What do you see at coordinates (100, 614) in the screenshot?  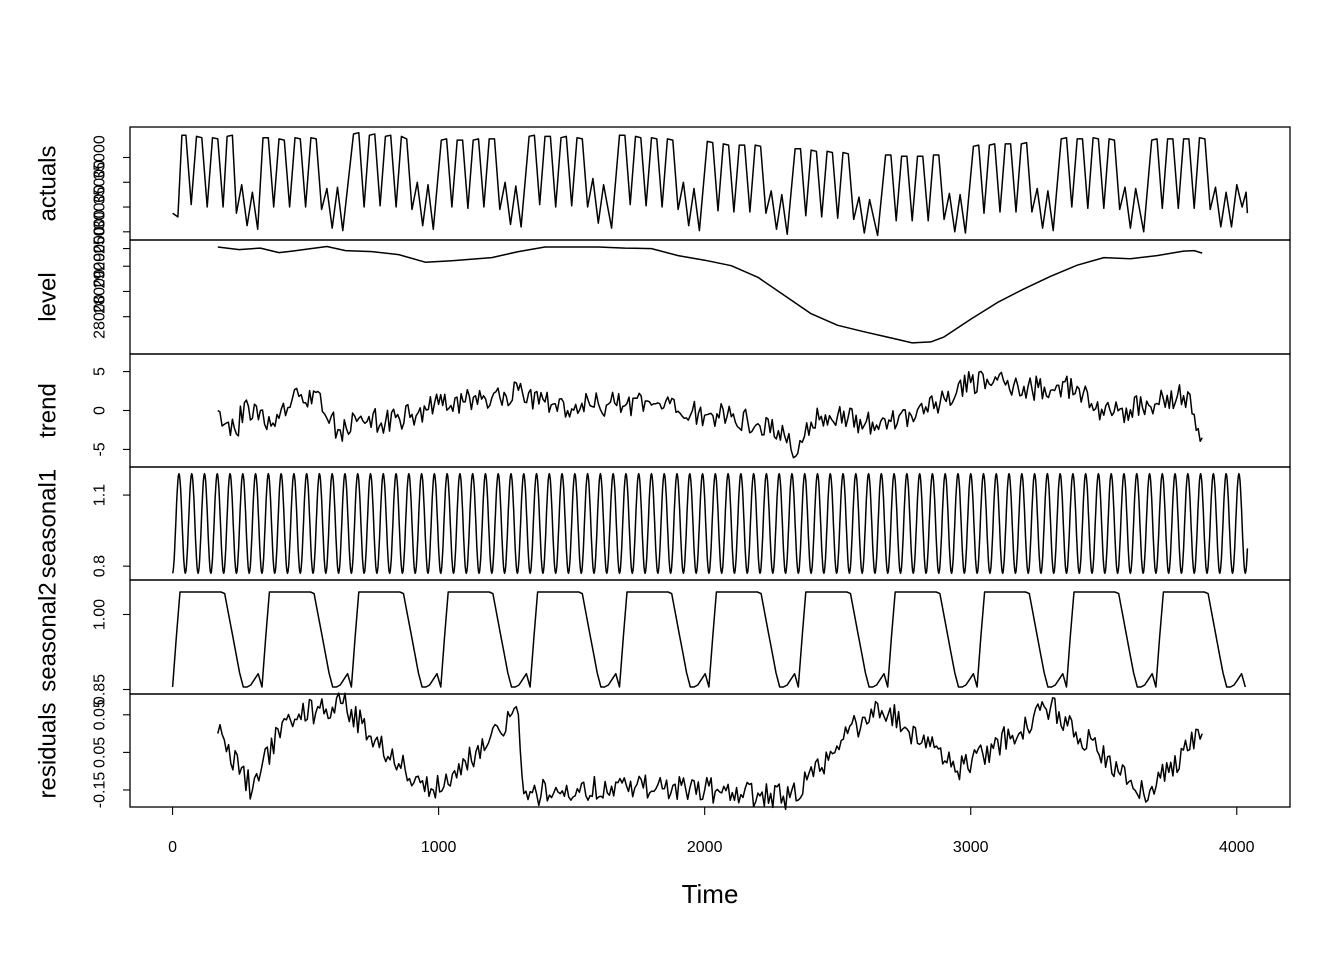 I see `ytick-label-seasonal2: 1.00` at bounding box center [100, 614].